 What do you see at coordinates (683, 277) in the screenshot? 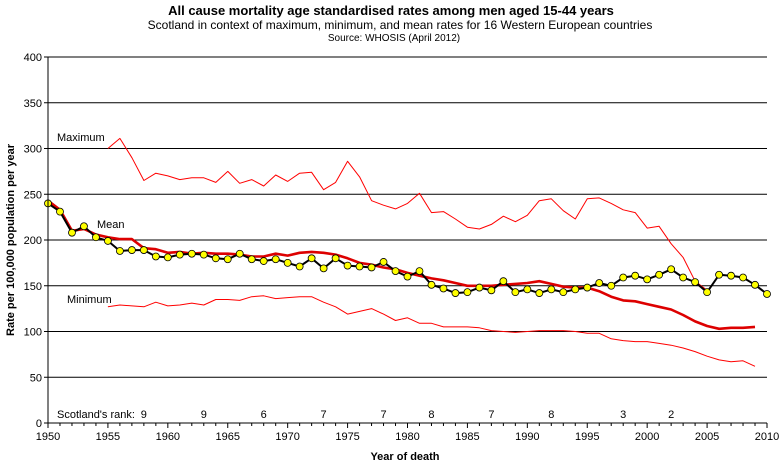
I see `scotland-marker-2003` at bounding box center [683, 277].